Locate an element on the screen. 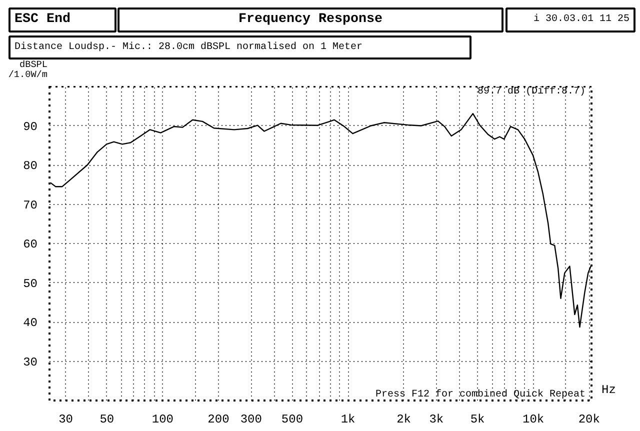  annotation: Press F12 for combined Quick Repeat is located at coordinates (480, 394).